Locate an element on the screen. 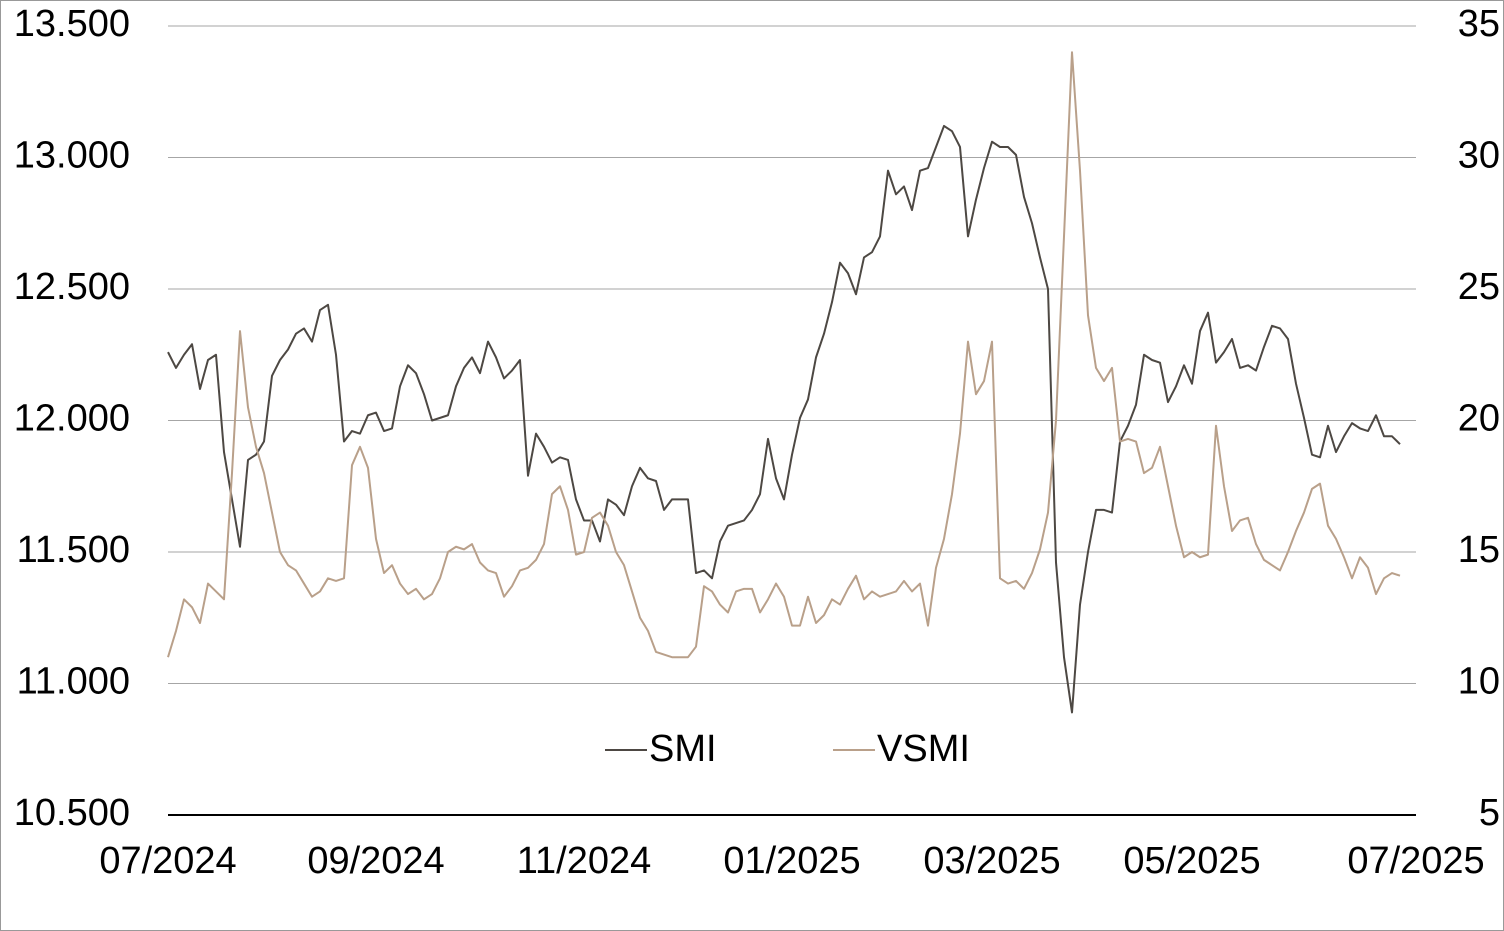 Image resolution: width=1504 pixels, height=931 pixels. y2-tick-label: 25 is located at coordinates (1479, 287).